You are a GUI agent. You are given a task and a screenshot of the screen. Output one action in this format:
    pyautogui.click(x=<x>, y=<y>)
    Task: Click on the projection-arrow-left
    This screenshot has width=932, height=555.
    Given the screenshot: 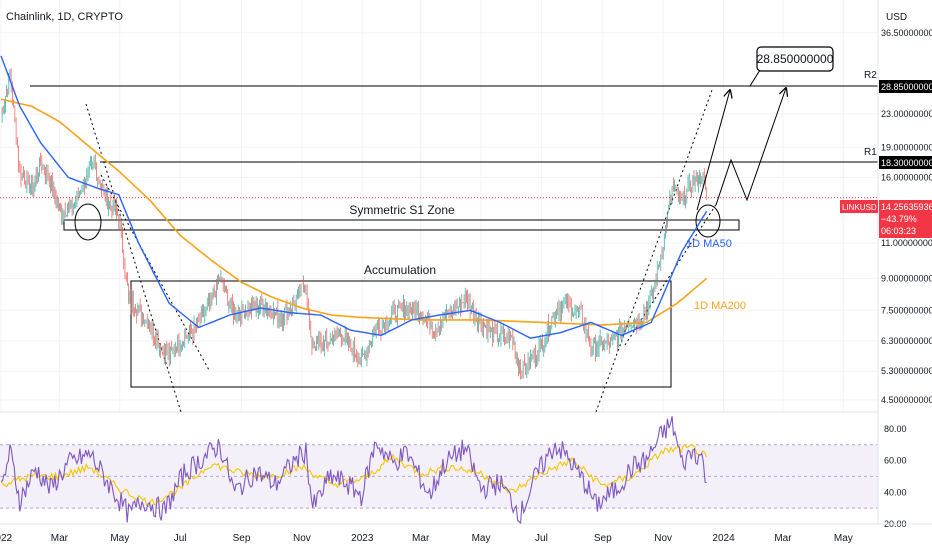 What is the action you would take?
    pyautogui.click(x=713, y=150)
    